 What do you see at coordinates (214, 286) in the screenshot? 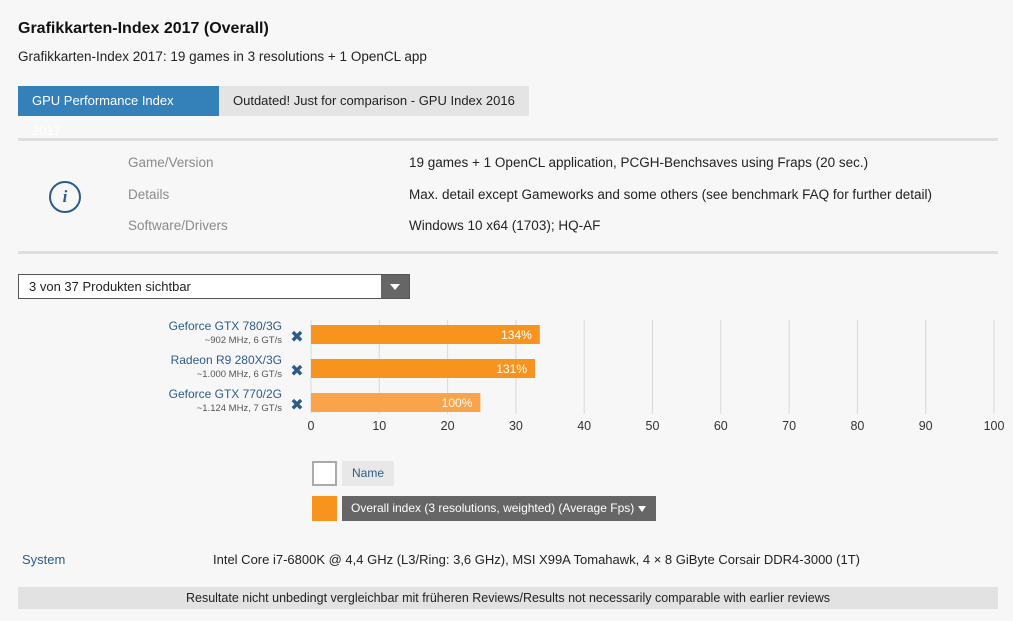
I see `product-filter-select: 3 von 37 Produkten sichtbar` at bounding box center [214, 286].